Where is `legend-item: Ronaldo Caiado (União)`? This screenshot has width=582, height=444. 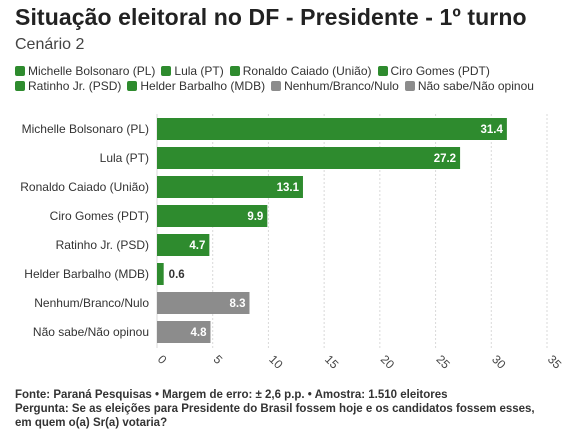 legend-item: Ronaldo Caiado (União) is located at coordinates (300, 71).